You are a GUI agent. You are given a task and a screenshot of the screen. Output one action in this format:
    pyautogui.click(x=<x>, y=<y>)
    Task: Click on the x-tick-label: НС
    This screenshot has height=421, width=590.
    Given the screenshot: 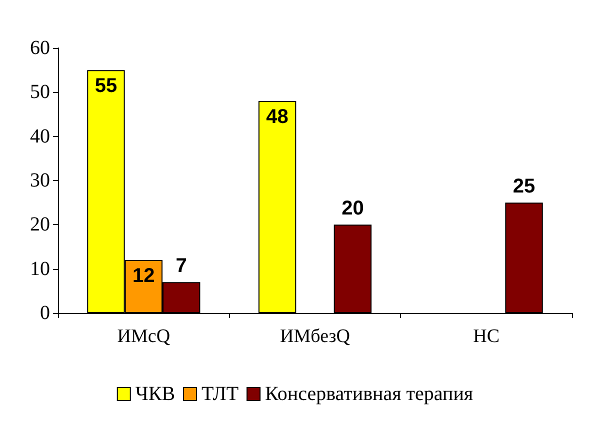 What is the action you would take?
    pyautogui.click(x=486, y=336)
    